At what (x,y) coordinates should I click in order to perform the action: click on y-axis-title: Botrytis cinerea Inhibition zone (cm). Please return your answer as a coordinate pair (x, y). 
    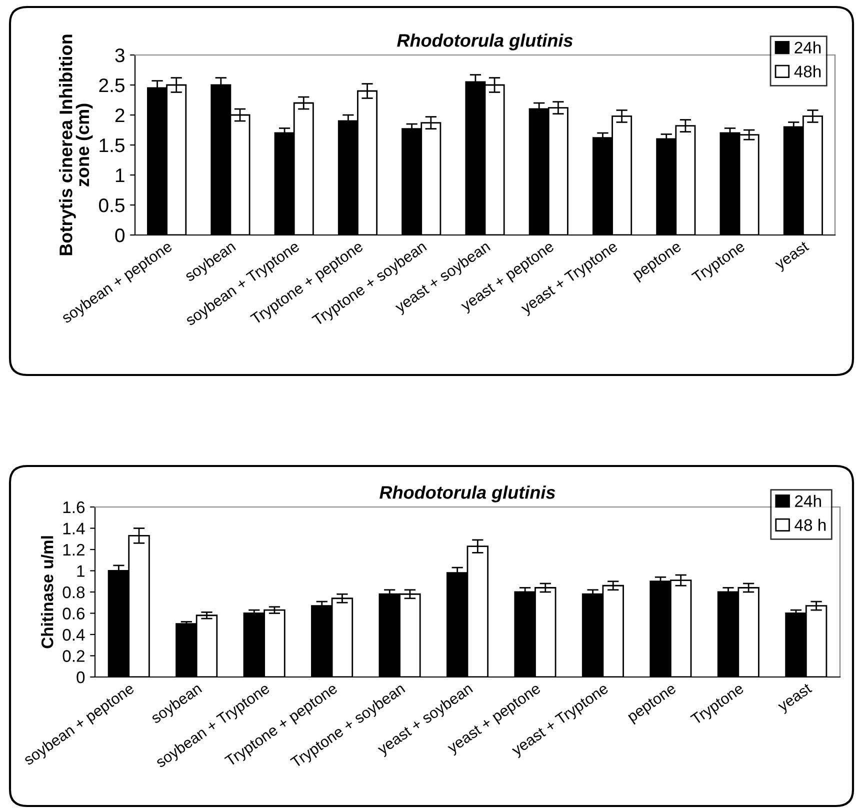
    Looking at the image, I should click on (76, 145).